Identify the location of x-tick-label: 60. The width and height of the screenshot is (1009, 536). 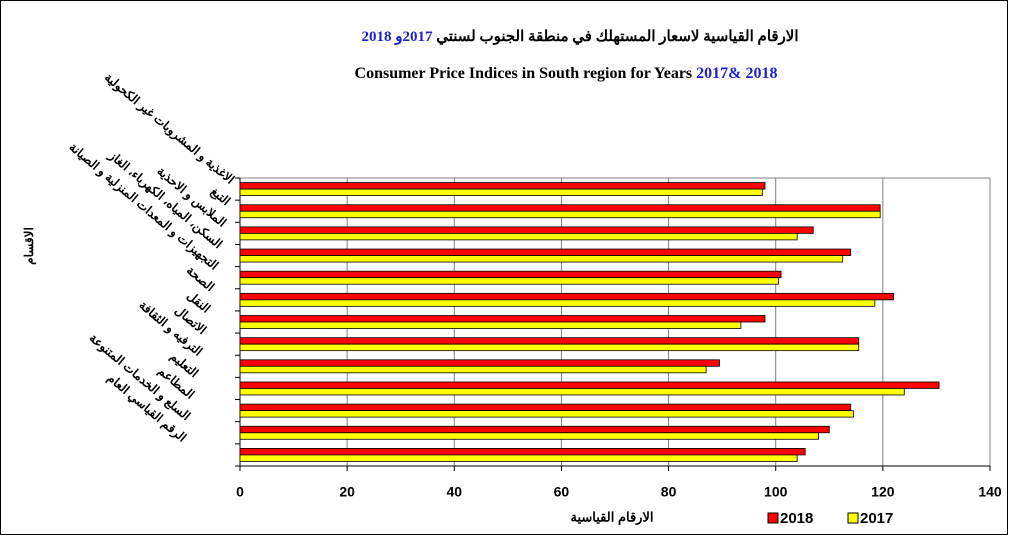
(562, 492).